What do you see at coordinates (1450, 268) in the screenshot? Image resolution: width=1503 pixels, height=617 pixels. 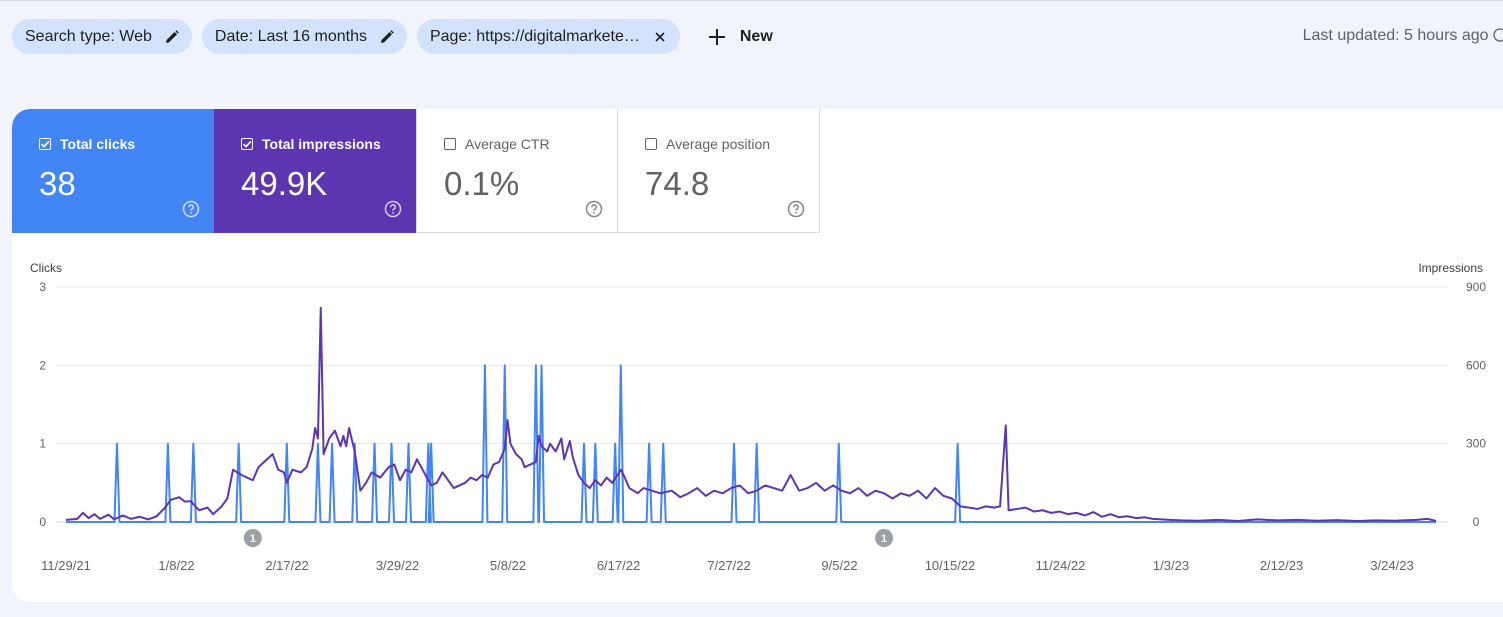 I see `right-axis-label: Impressions` at bounding box center [1450, 268].